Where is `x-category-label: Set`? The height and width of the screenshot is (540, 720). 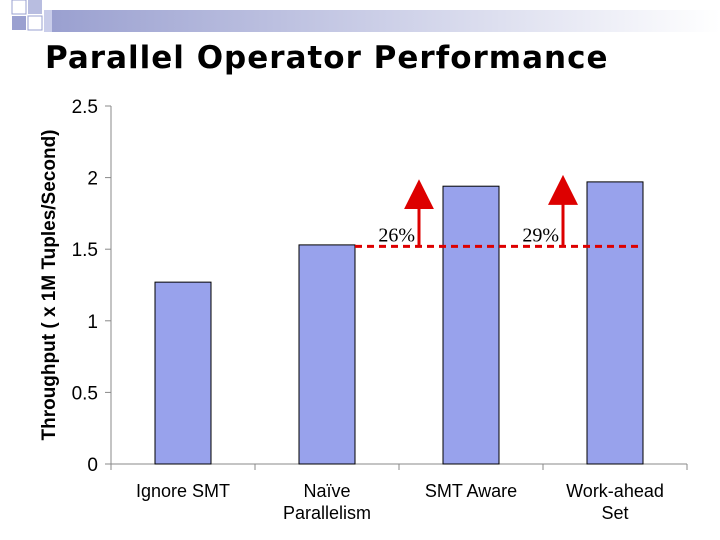 x-category-label: Set is located at coordinates (614, 513).